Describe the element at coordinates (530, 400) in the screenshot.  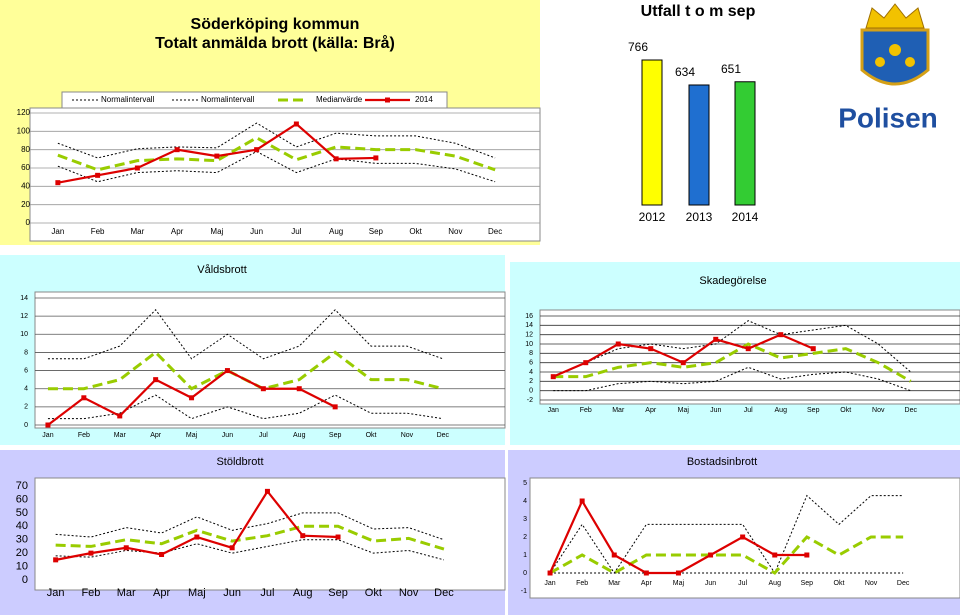
I see `y-tick-label: -2` at that location.